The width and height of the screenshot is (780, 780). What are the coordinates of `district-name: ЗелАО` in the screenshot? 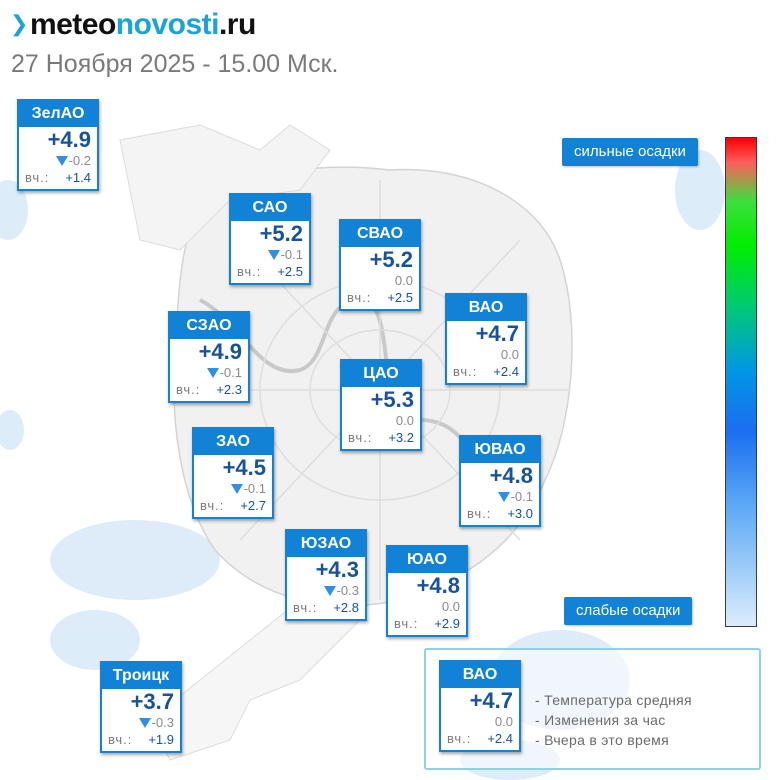 It's located at (58, 114).